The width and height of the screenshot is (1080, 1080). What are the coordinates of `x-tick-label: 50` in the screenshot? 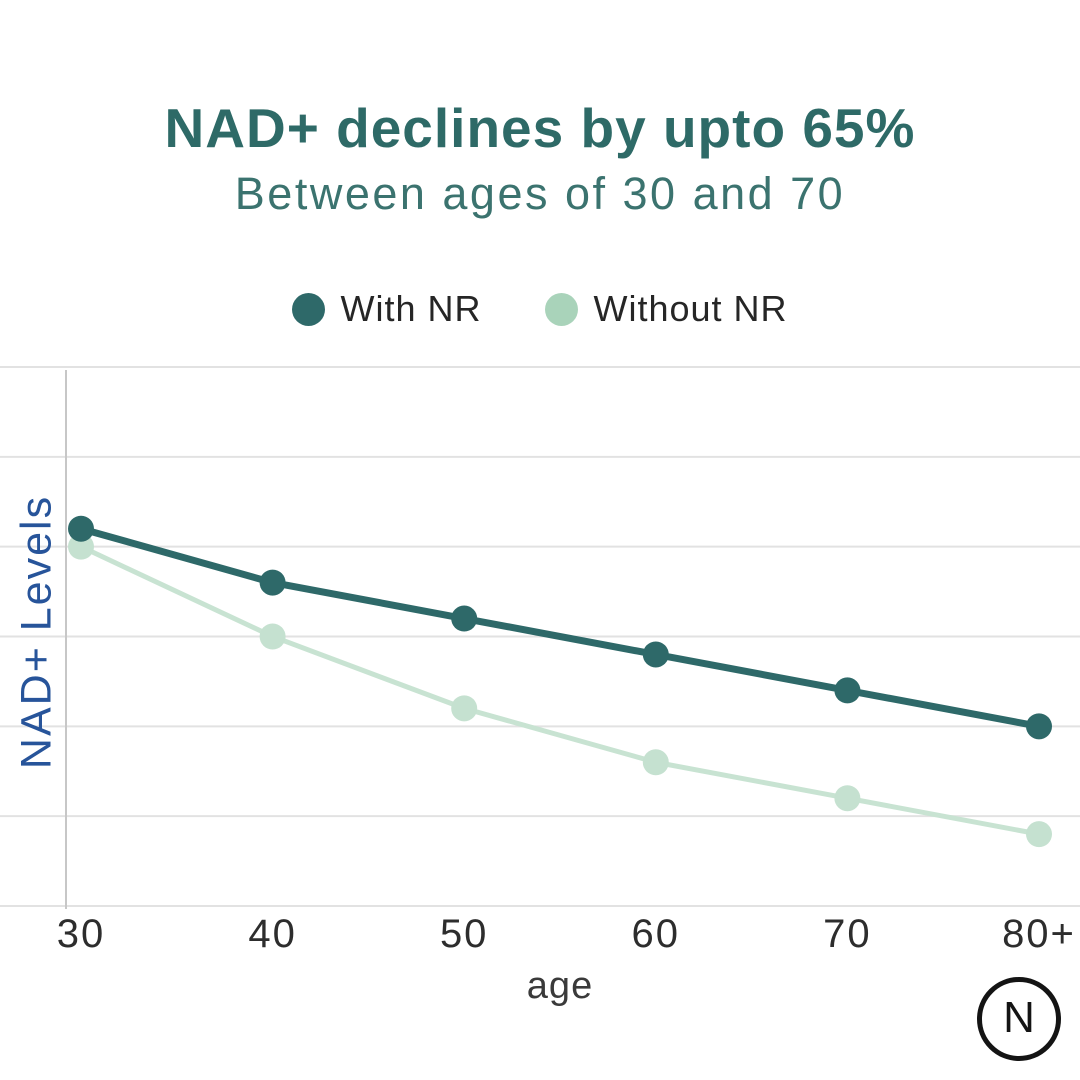 It's located at (464, 934).